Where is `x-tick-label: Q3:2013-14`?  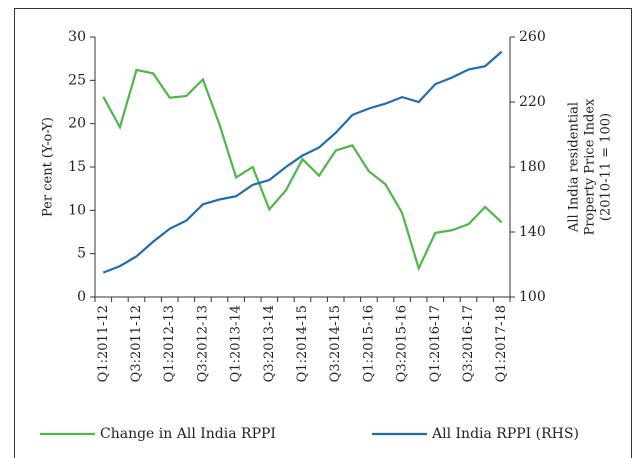 x-tick-label: Q3:2013-14 is located at coordinates (269, 343).